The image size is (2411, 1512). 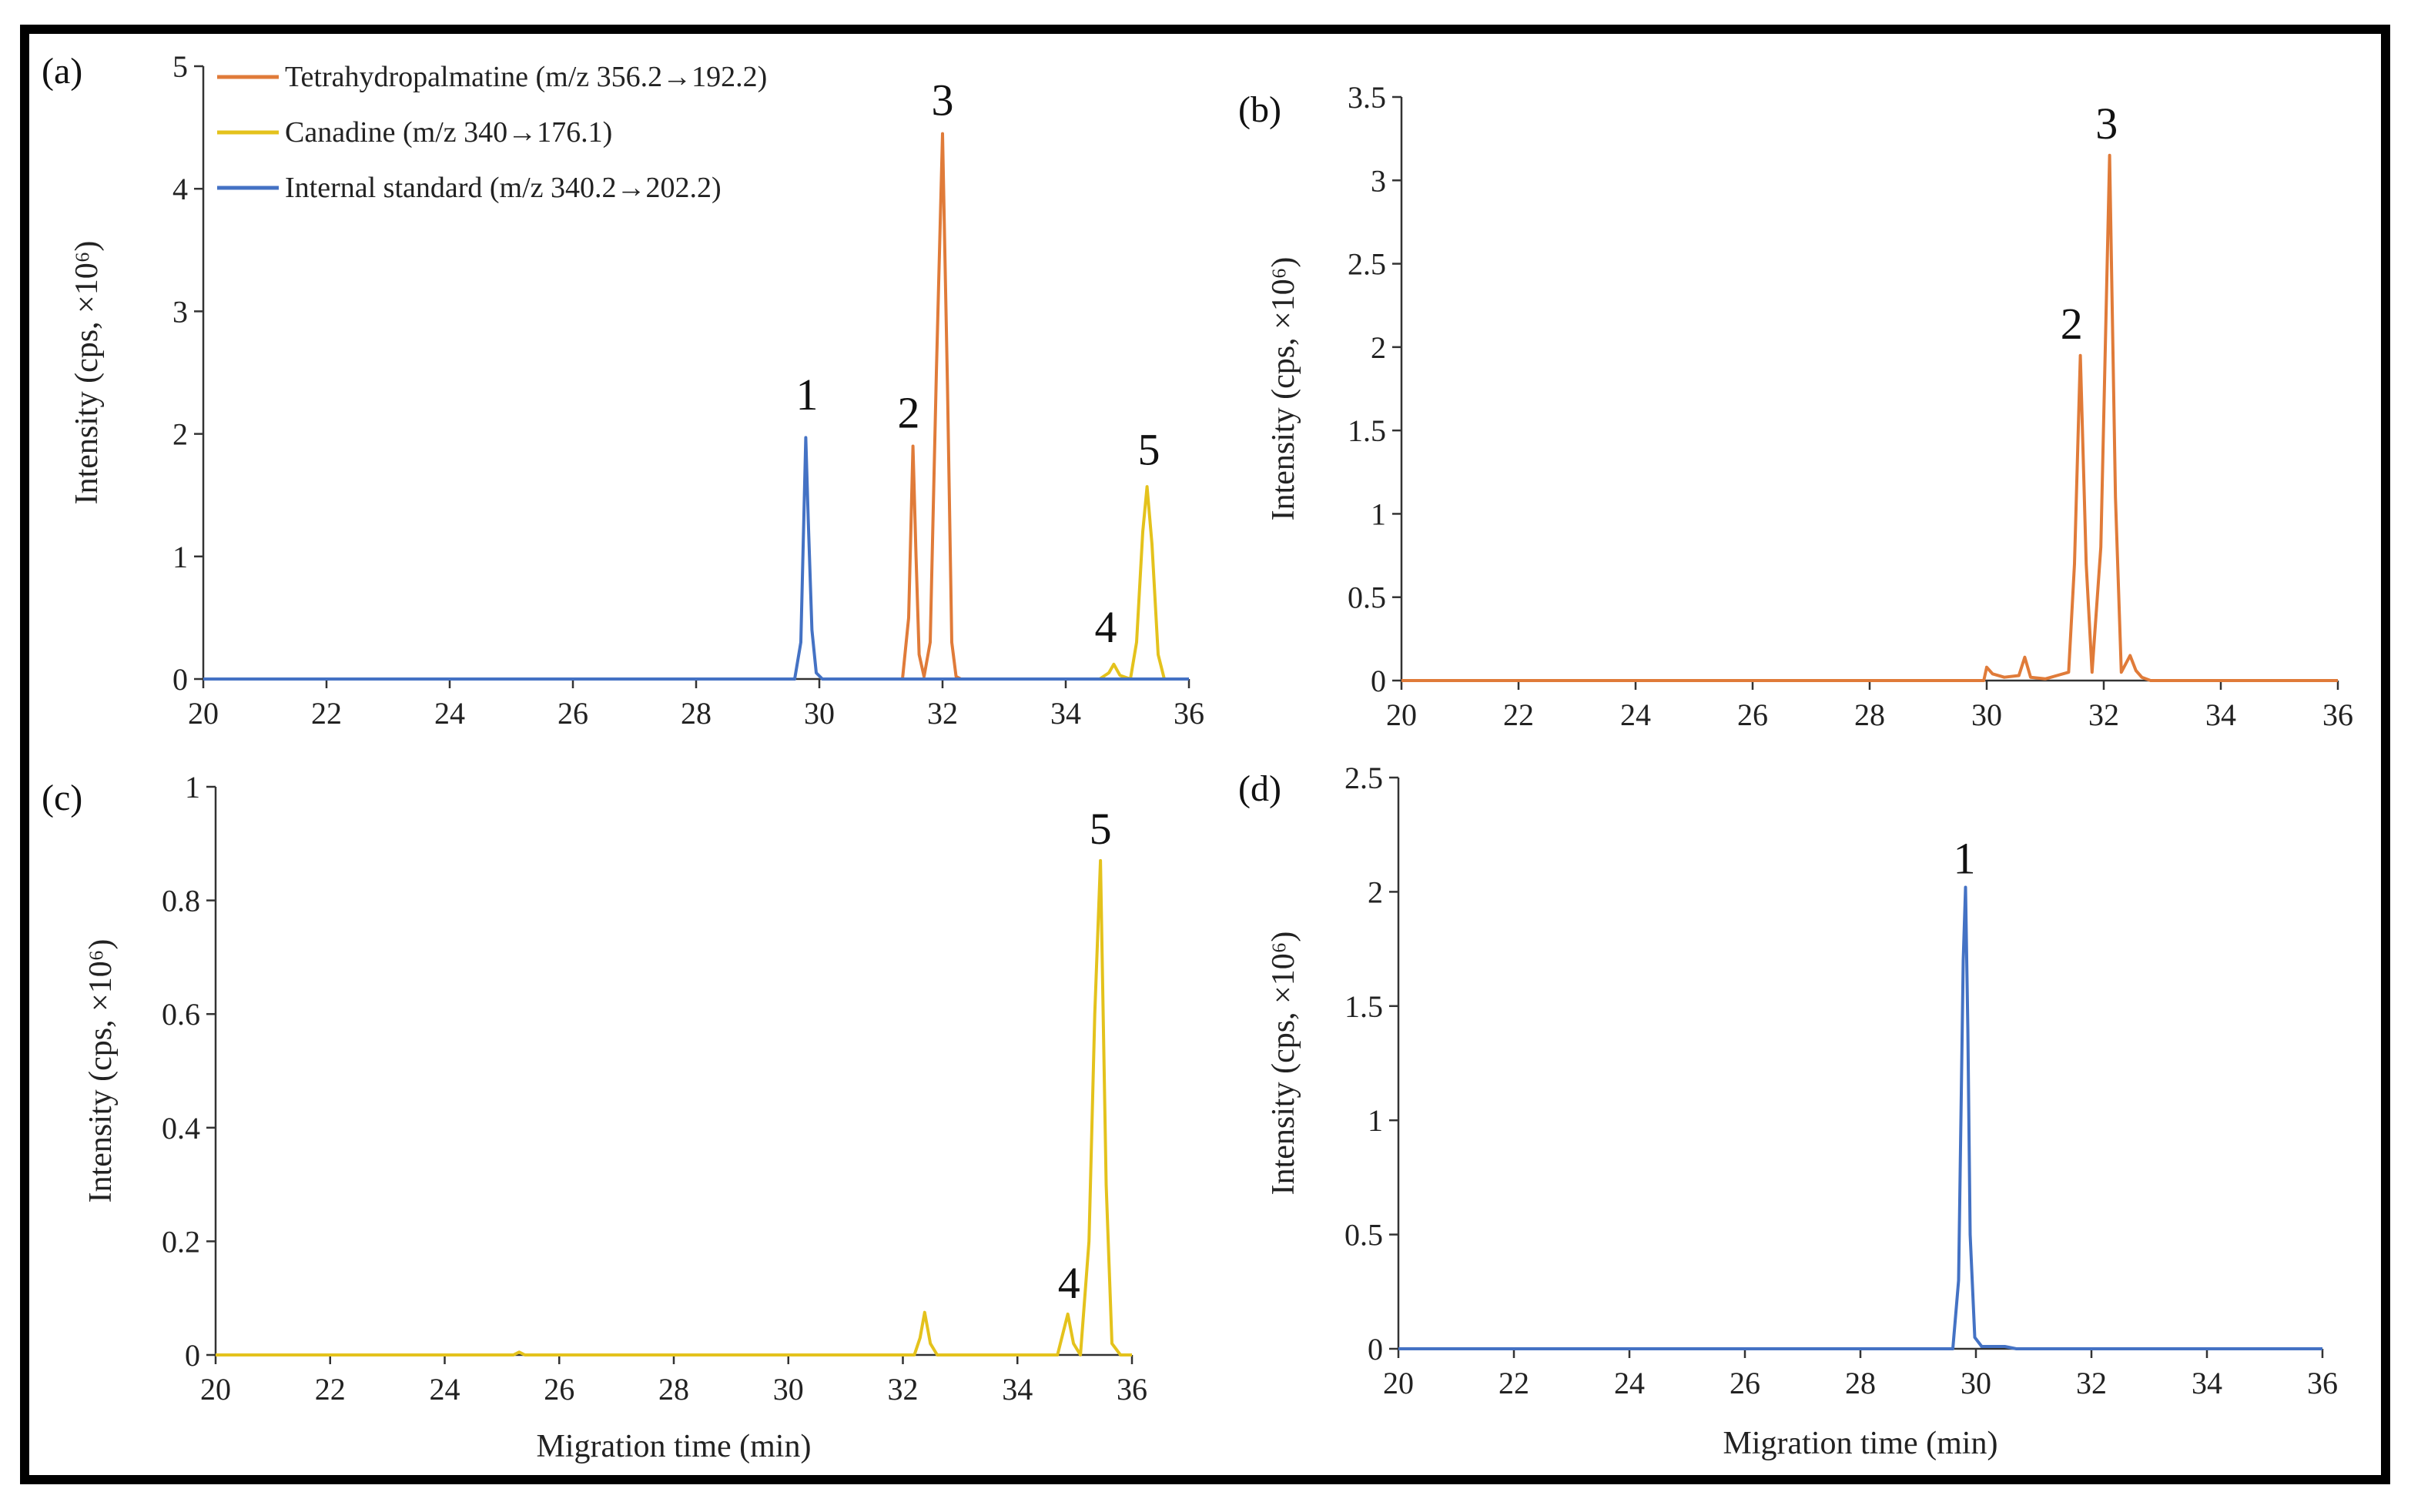 What do you see at coordinates (62, 71) in the screenshot?
I see `panel-label: (a)` at bounding box center [62, 71].